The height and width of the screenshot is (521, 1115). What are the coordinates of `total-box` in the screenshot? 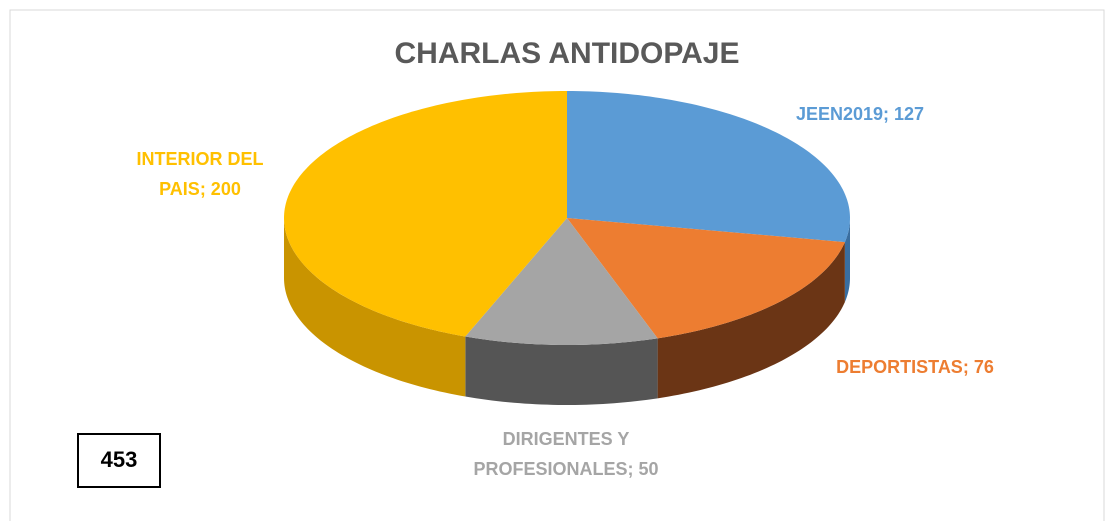 It's located at (119, 460).